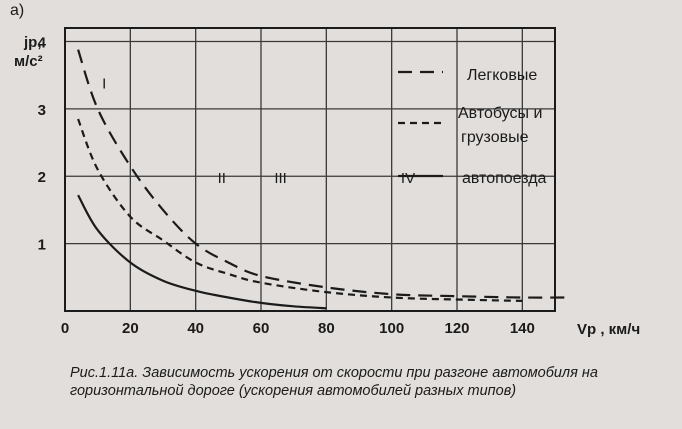  Describe the element at coordinates (500, 113) in the screenshot. I see `legend-label-2-line1: Автобусы и` at that location.